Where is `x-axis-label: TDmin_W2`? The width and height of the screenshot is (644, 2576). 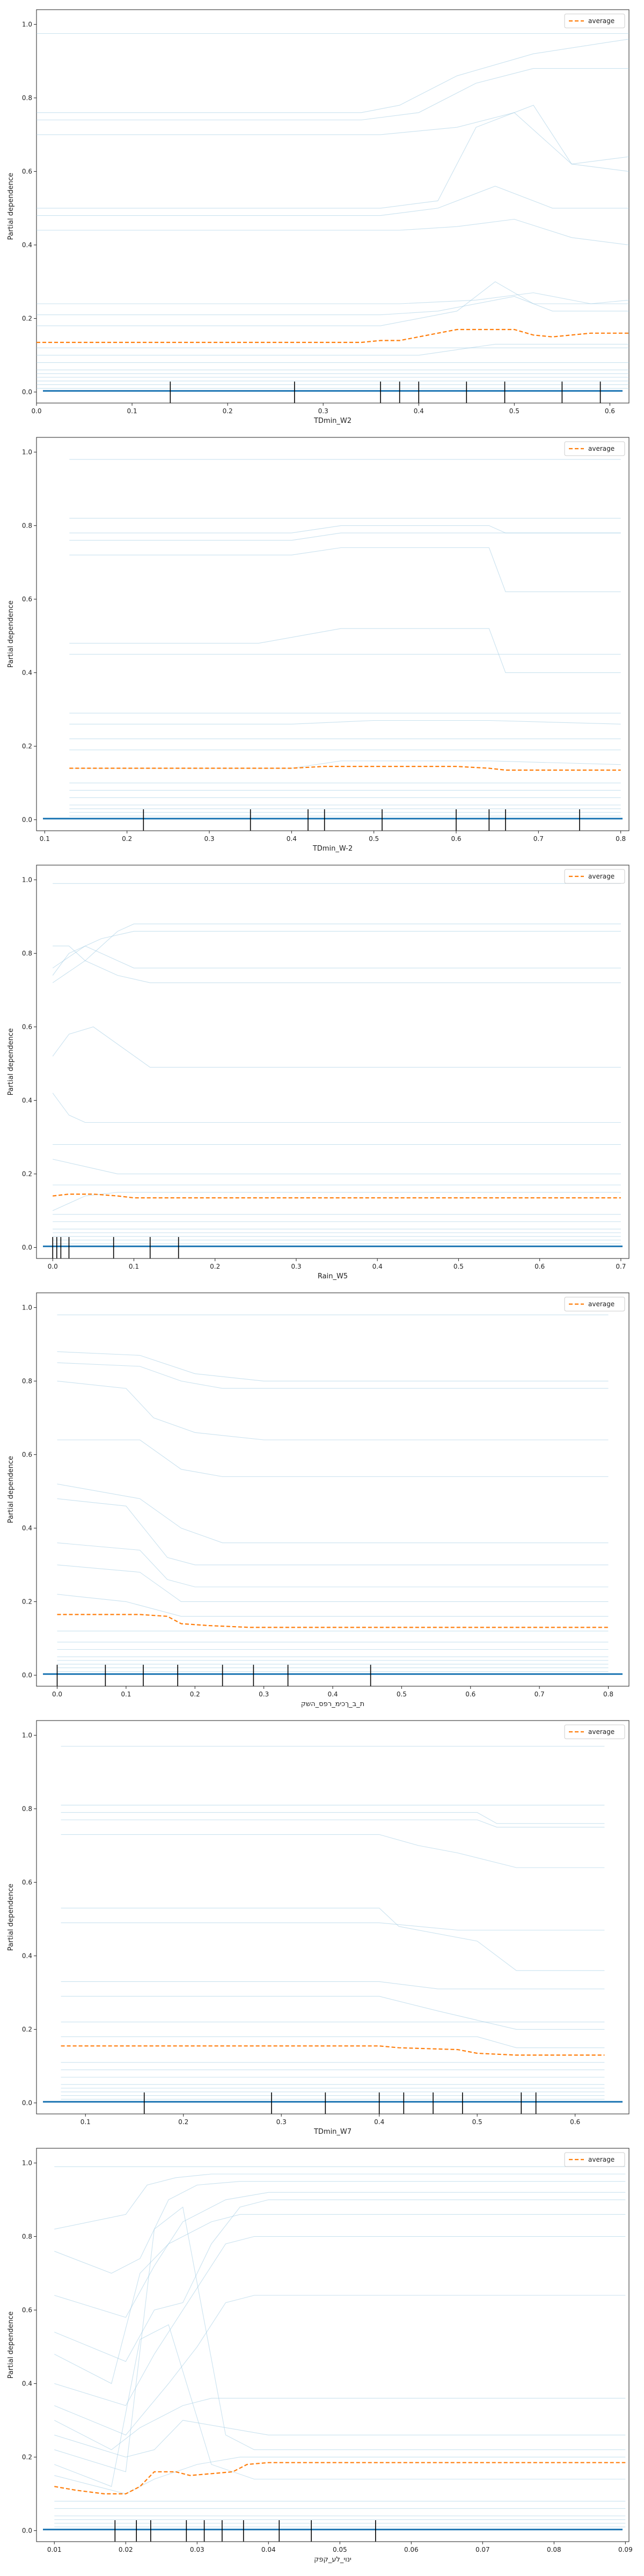 x-axis-label: TDmin_W2 is located at coordinates (332, 421).